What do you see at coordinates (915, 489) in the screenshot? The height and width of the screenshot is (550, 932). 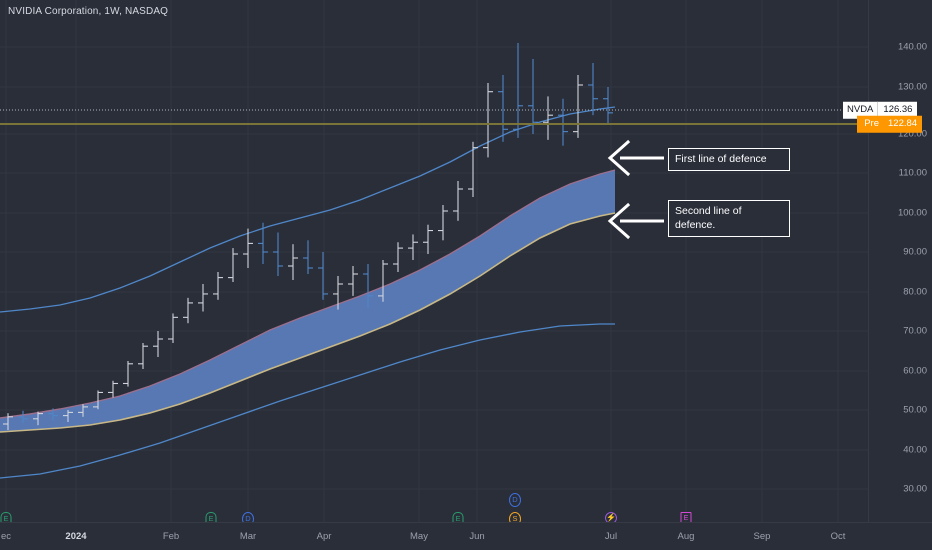 I see `price-tick-30: 30.00` at bounding box center [915, 489].